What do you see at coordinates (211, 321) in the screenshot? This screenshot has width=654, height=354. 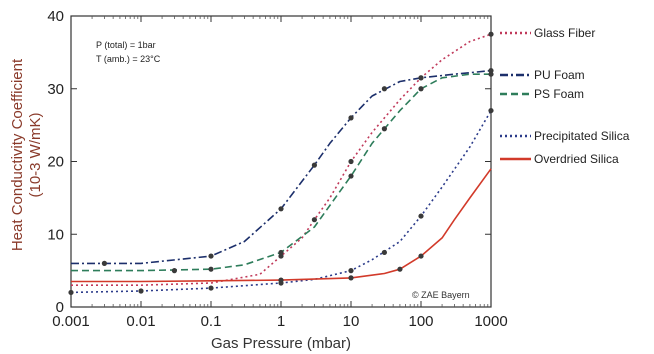 I see `x-tick-label: 0.1` at bounding box center [211, 321].